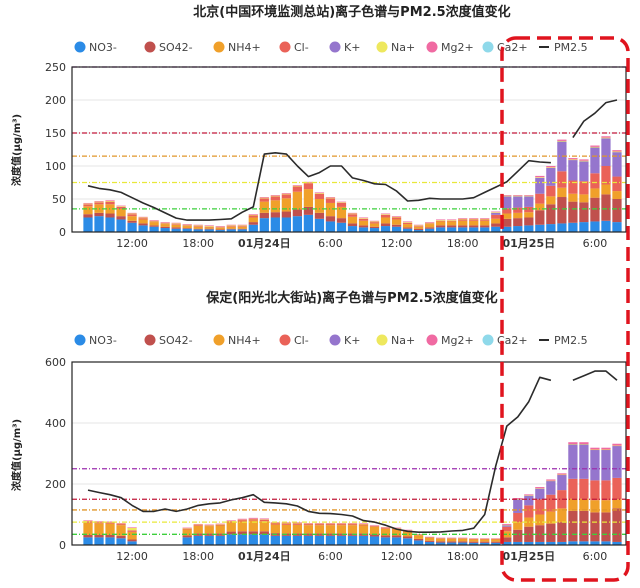 This screenshot has width=640, height=588. What do you see at coordinates (529, 243) in the screenshot?
I see `x-tick-label: 01月25日` at bounding box center [529, 243].